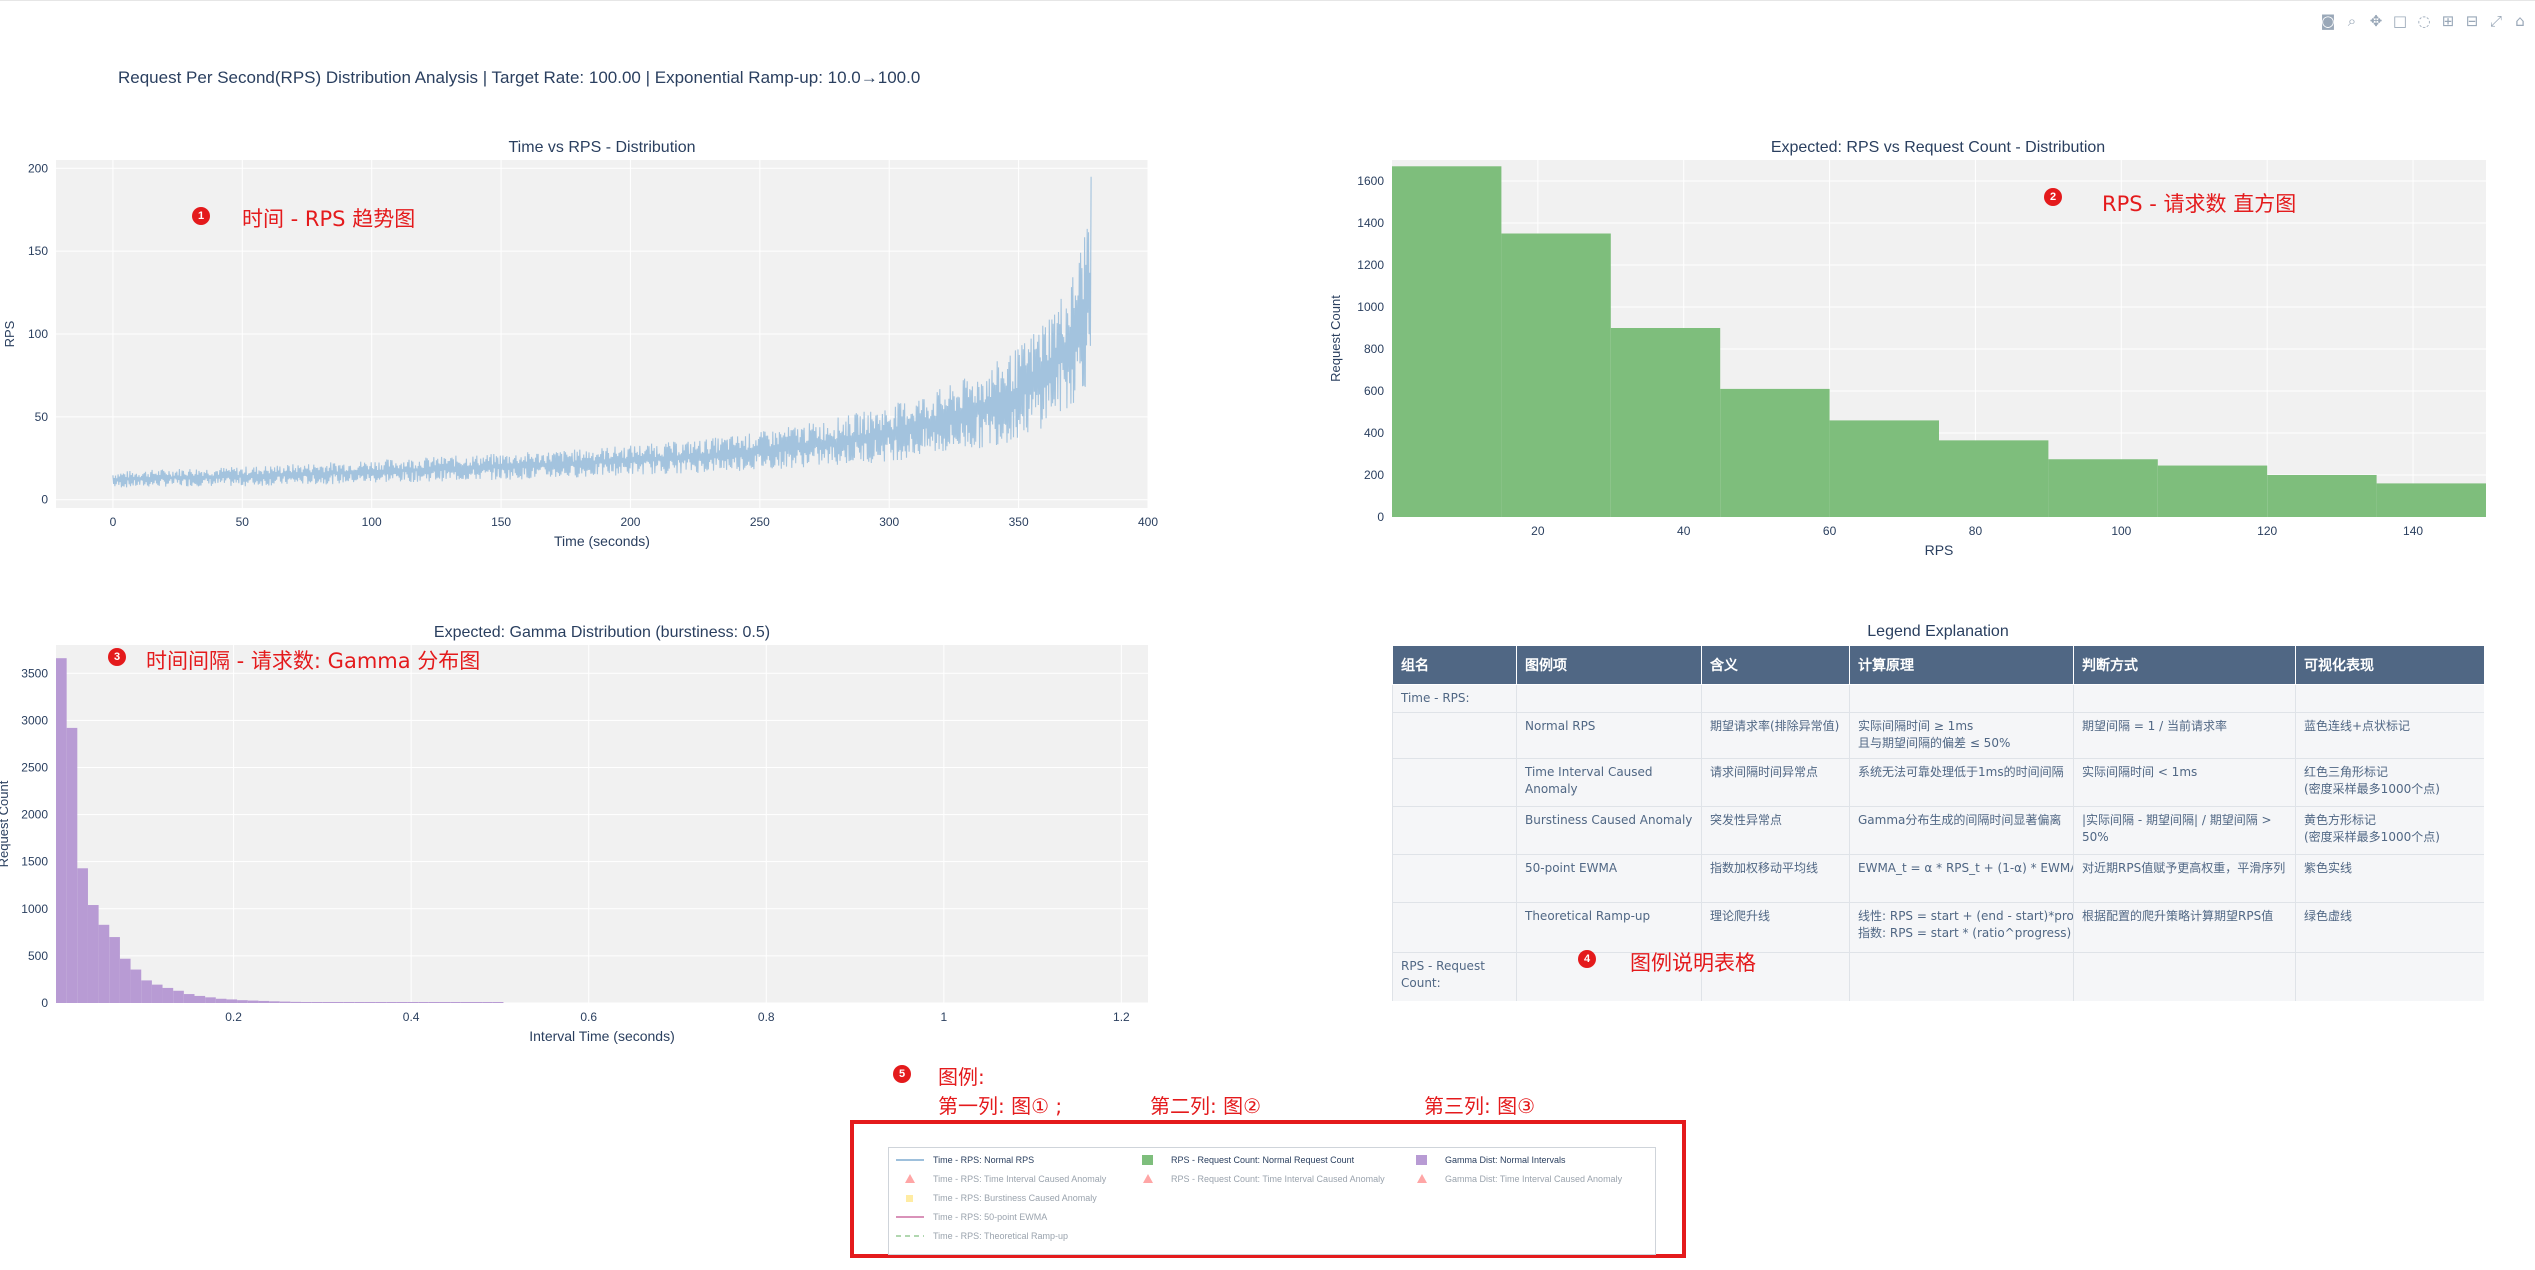  I want to click on y-tick-label: 600, so click(1374, 391).